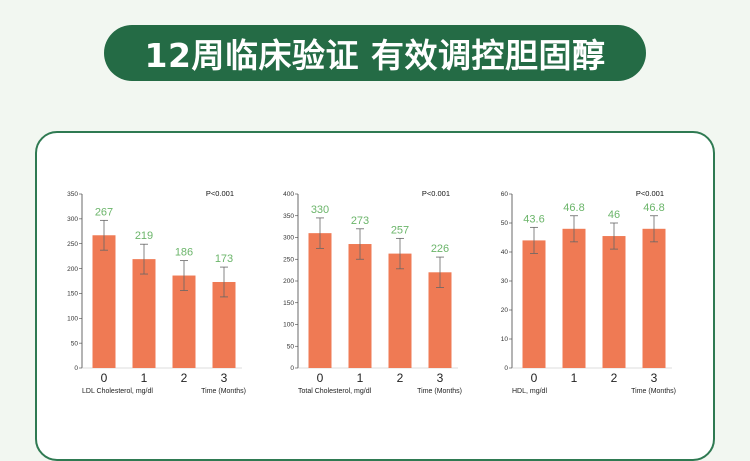  Describe the element at coordinates (529, 391) in the screenshot. I see `x-axis-label: HDL, mg/dl` at that location.